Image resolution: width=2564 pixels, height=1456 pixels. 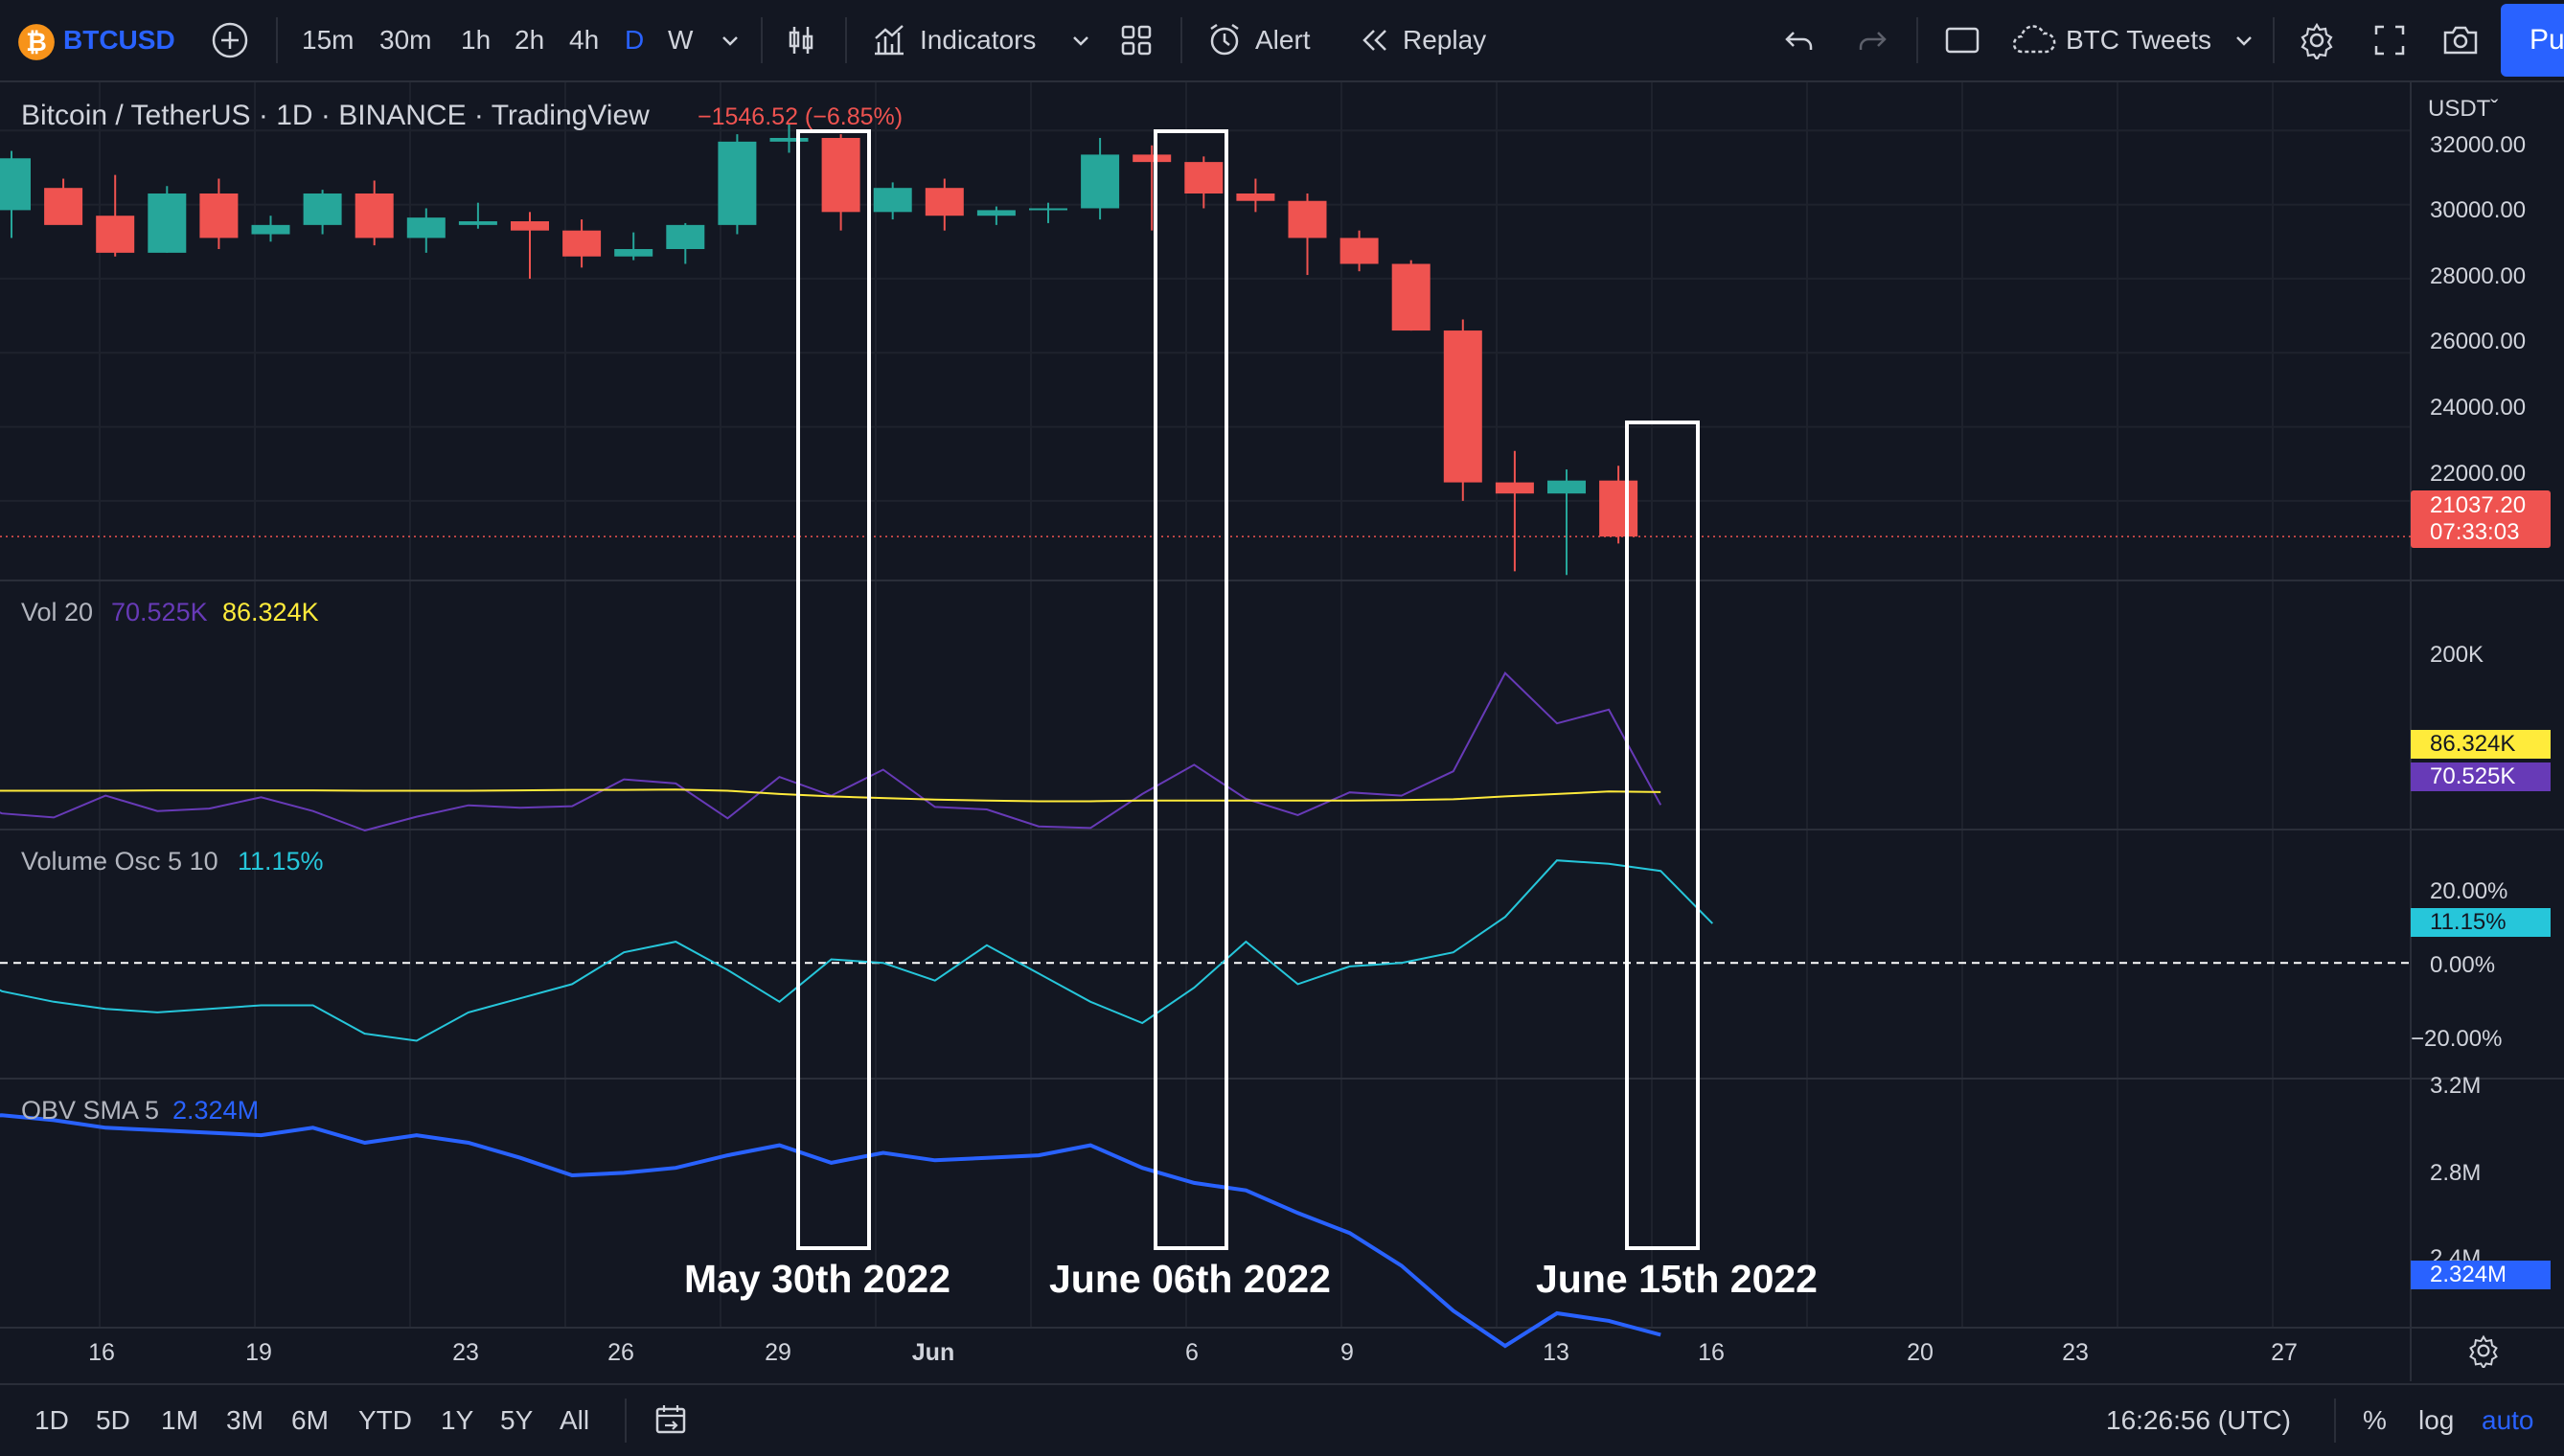 What do you see at coordinates (584, 40) in the screenshot?
I see `interval-4h: 4h` at bounding box center [584, 40].